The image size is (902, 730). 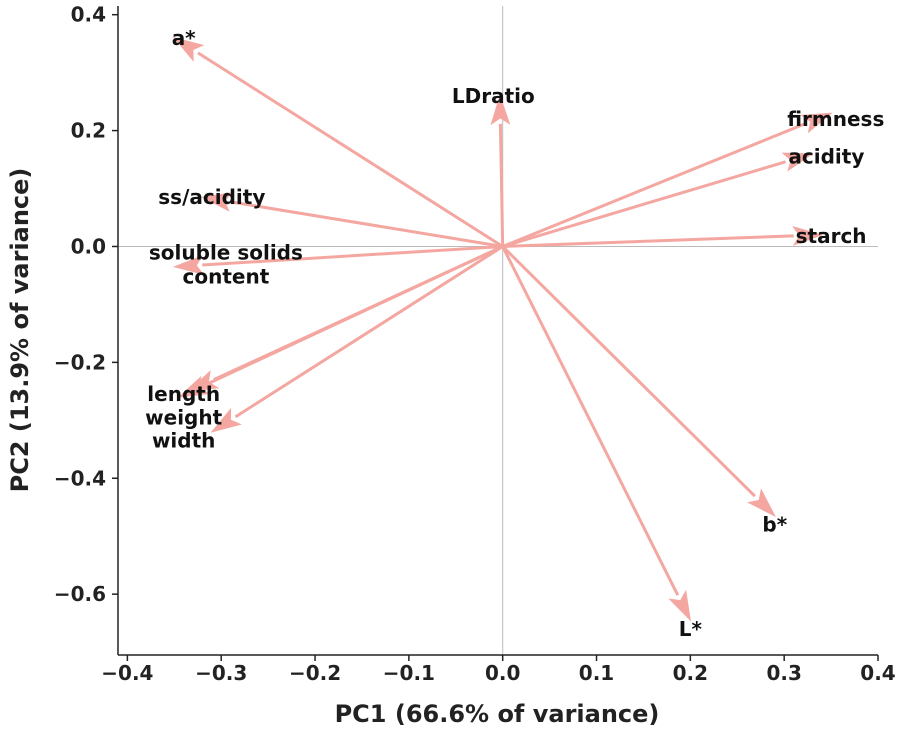 I want to click on y-tick-label: −0.4, so click(x=80, y=478).